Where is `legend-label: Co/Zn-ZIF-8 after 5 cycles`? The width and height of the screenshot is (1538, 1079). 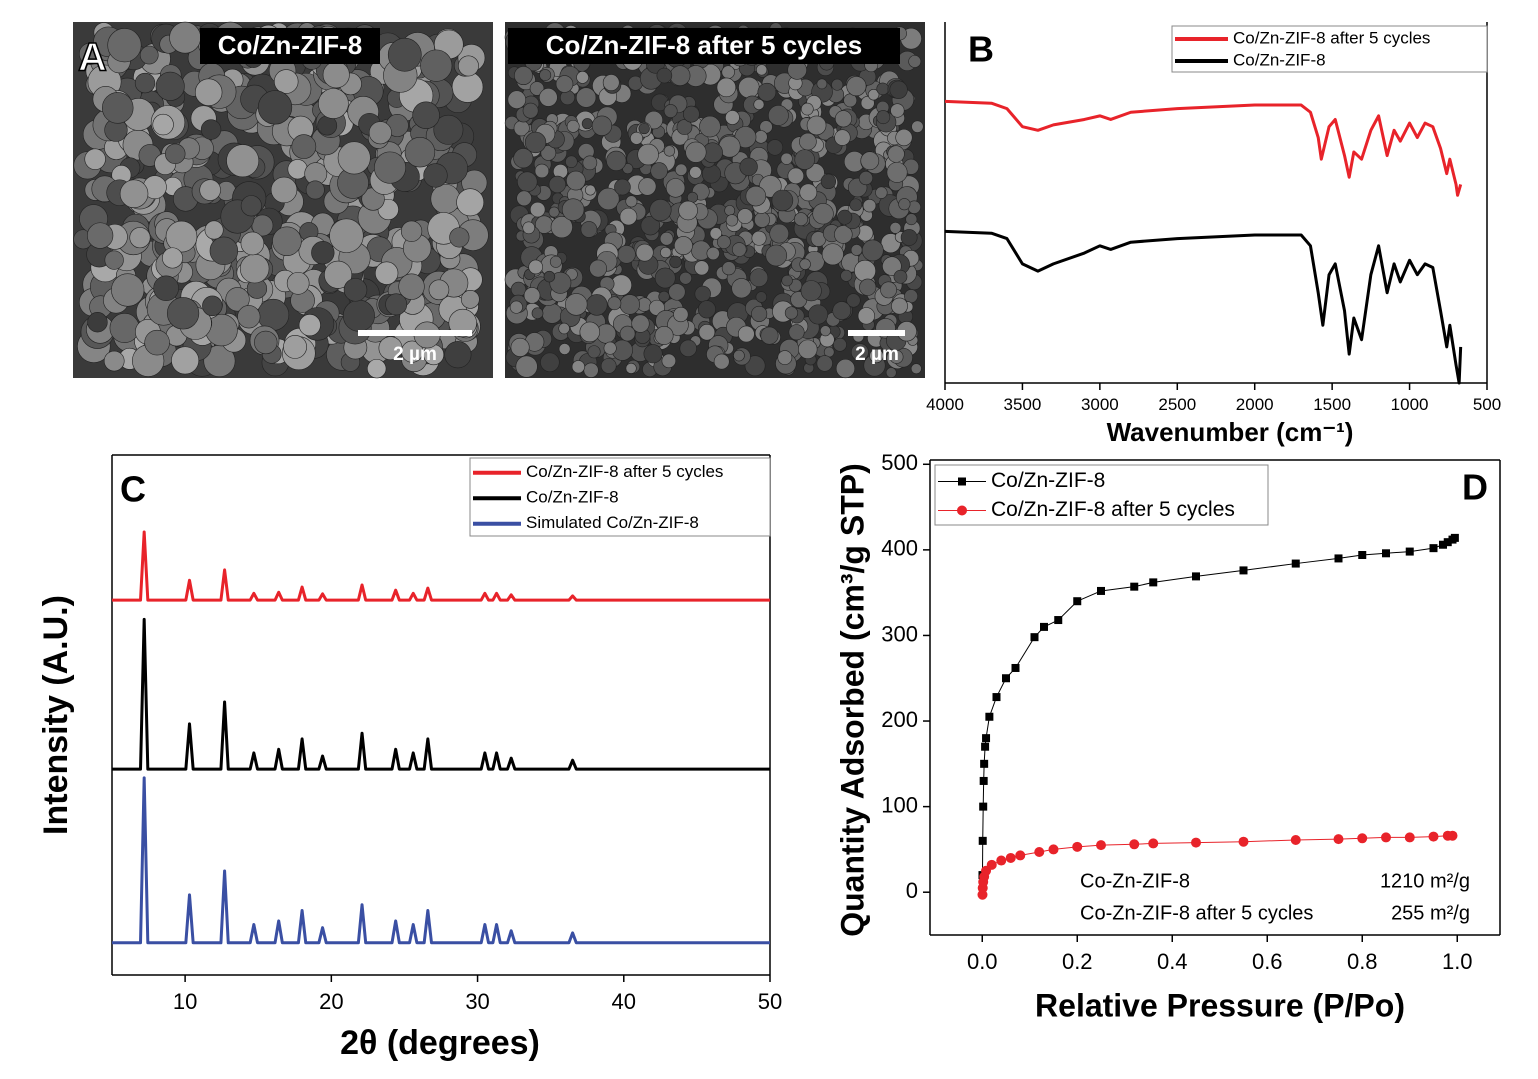 legend-label: Co/Zn-ZIF-8 after 5 cycles is located at coordinates (1331, 37).